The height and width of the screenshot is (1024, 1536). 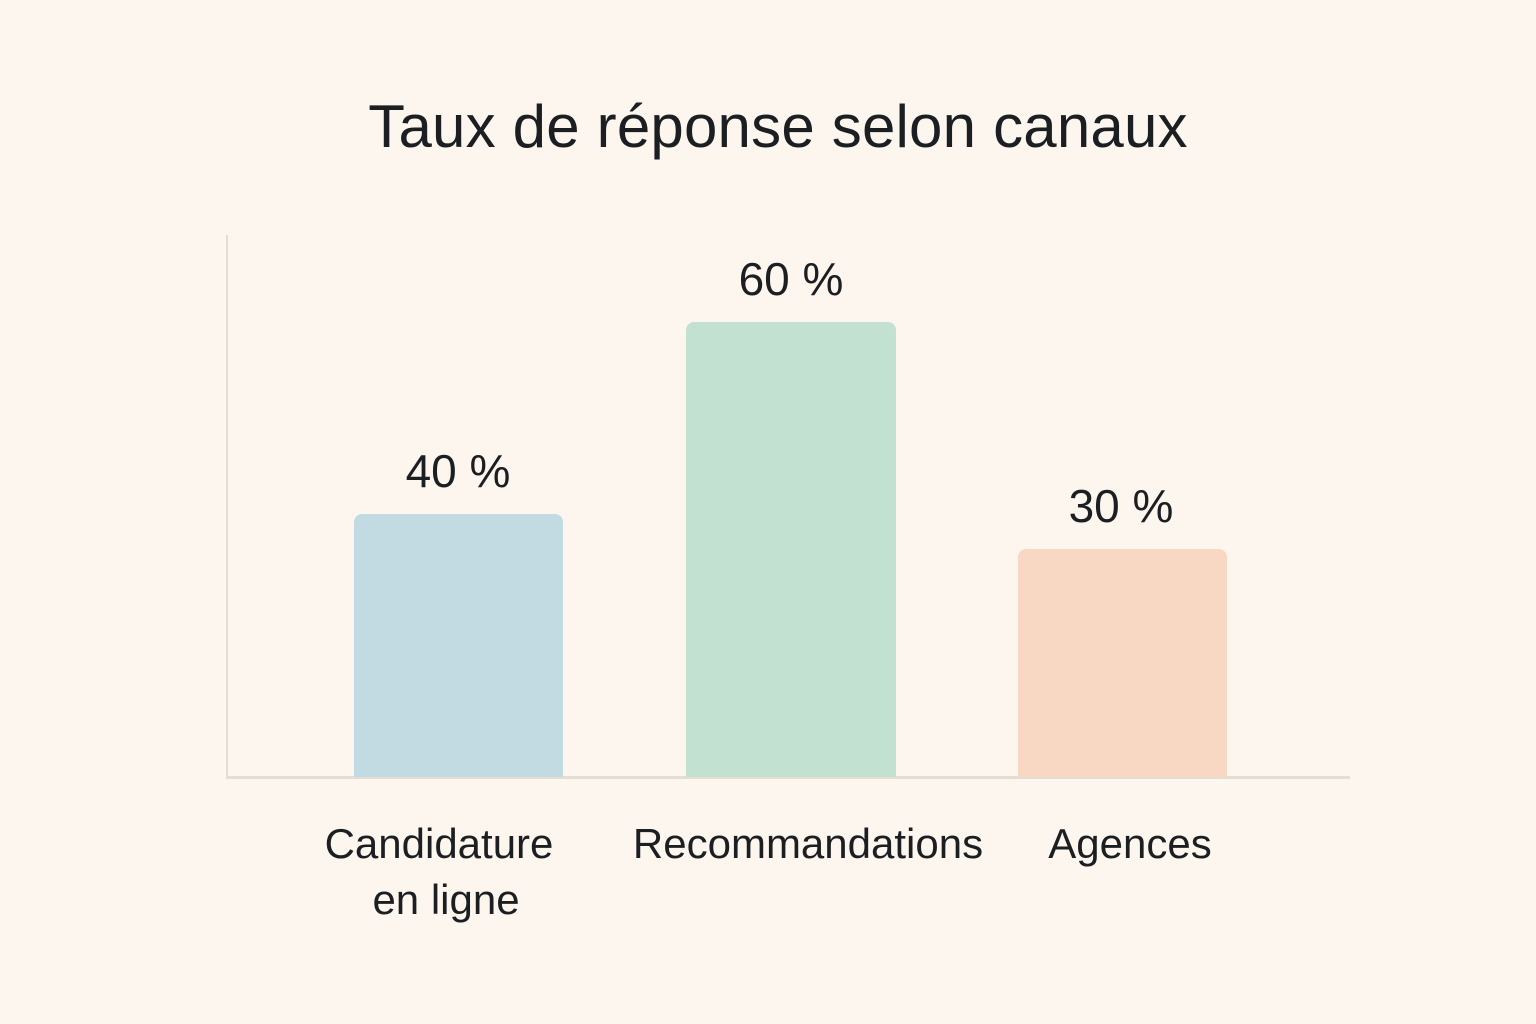 I want to click on value-label-recommandations: 60 %, so click(x=791, y=279).